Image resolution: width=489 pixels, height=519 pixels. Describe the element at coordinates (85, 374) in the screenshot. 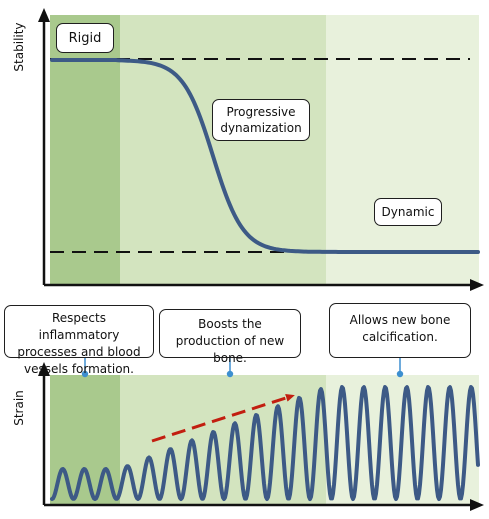

I see `note1-connector-dot` at that location.